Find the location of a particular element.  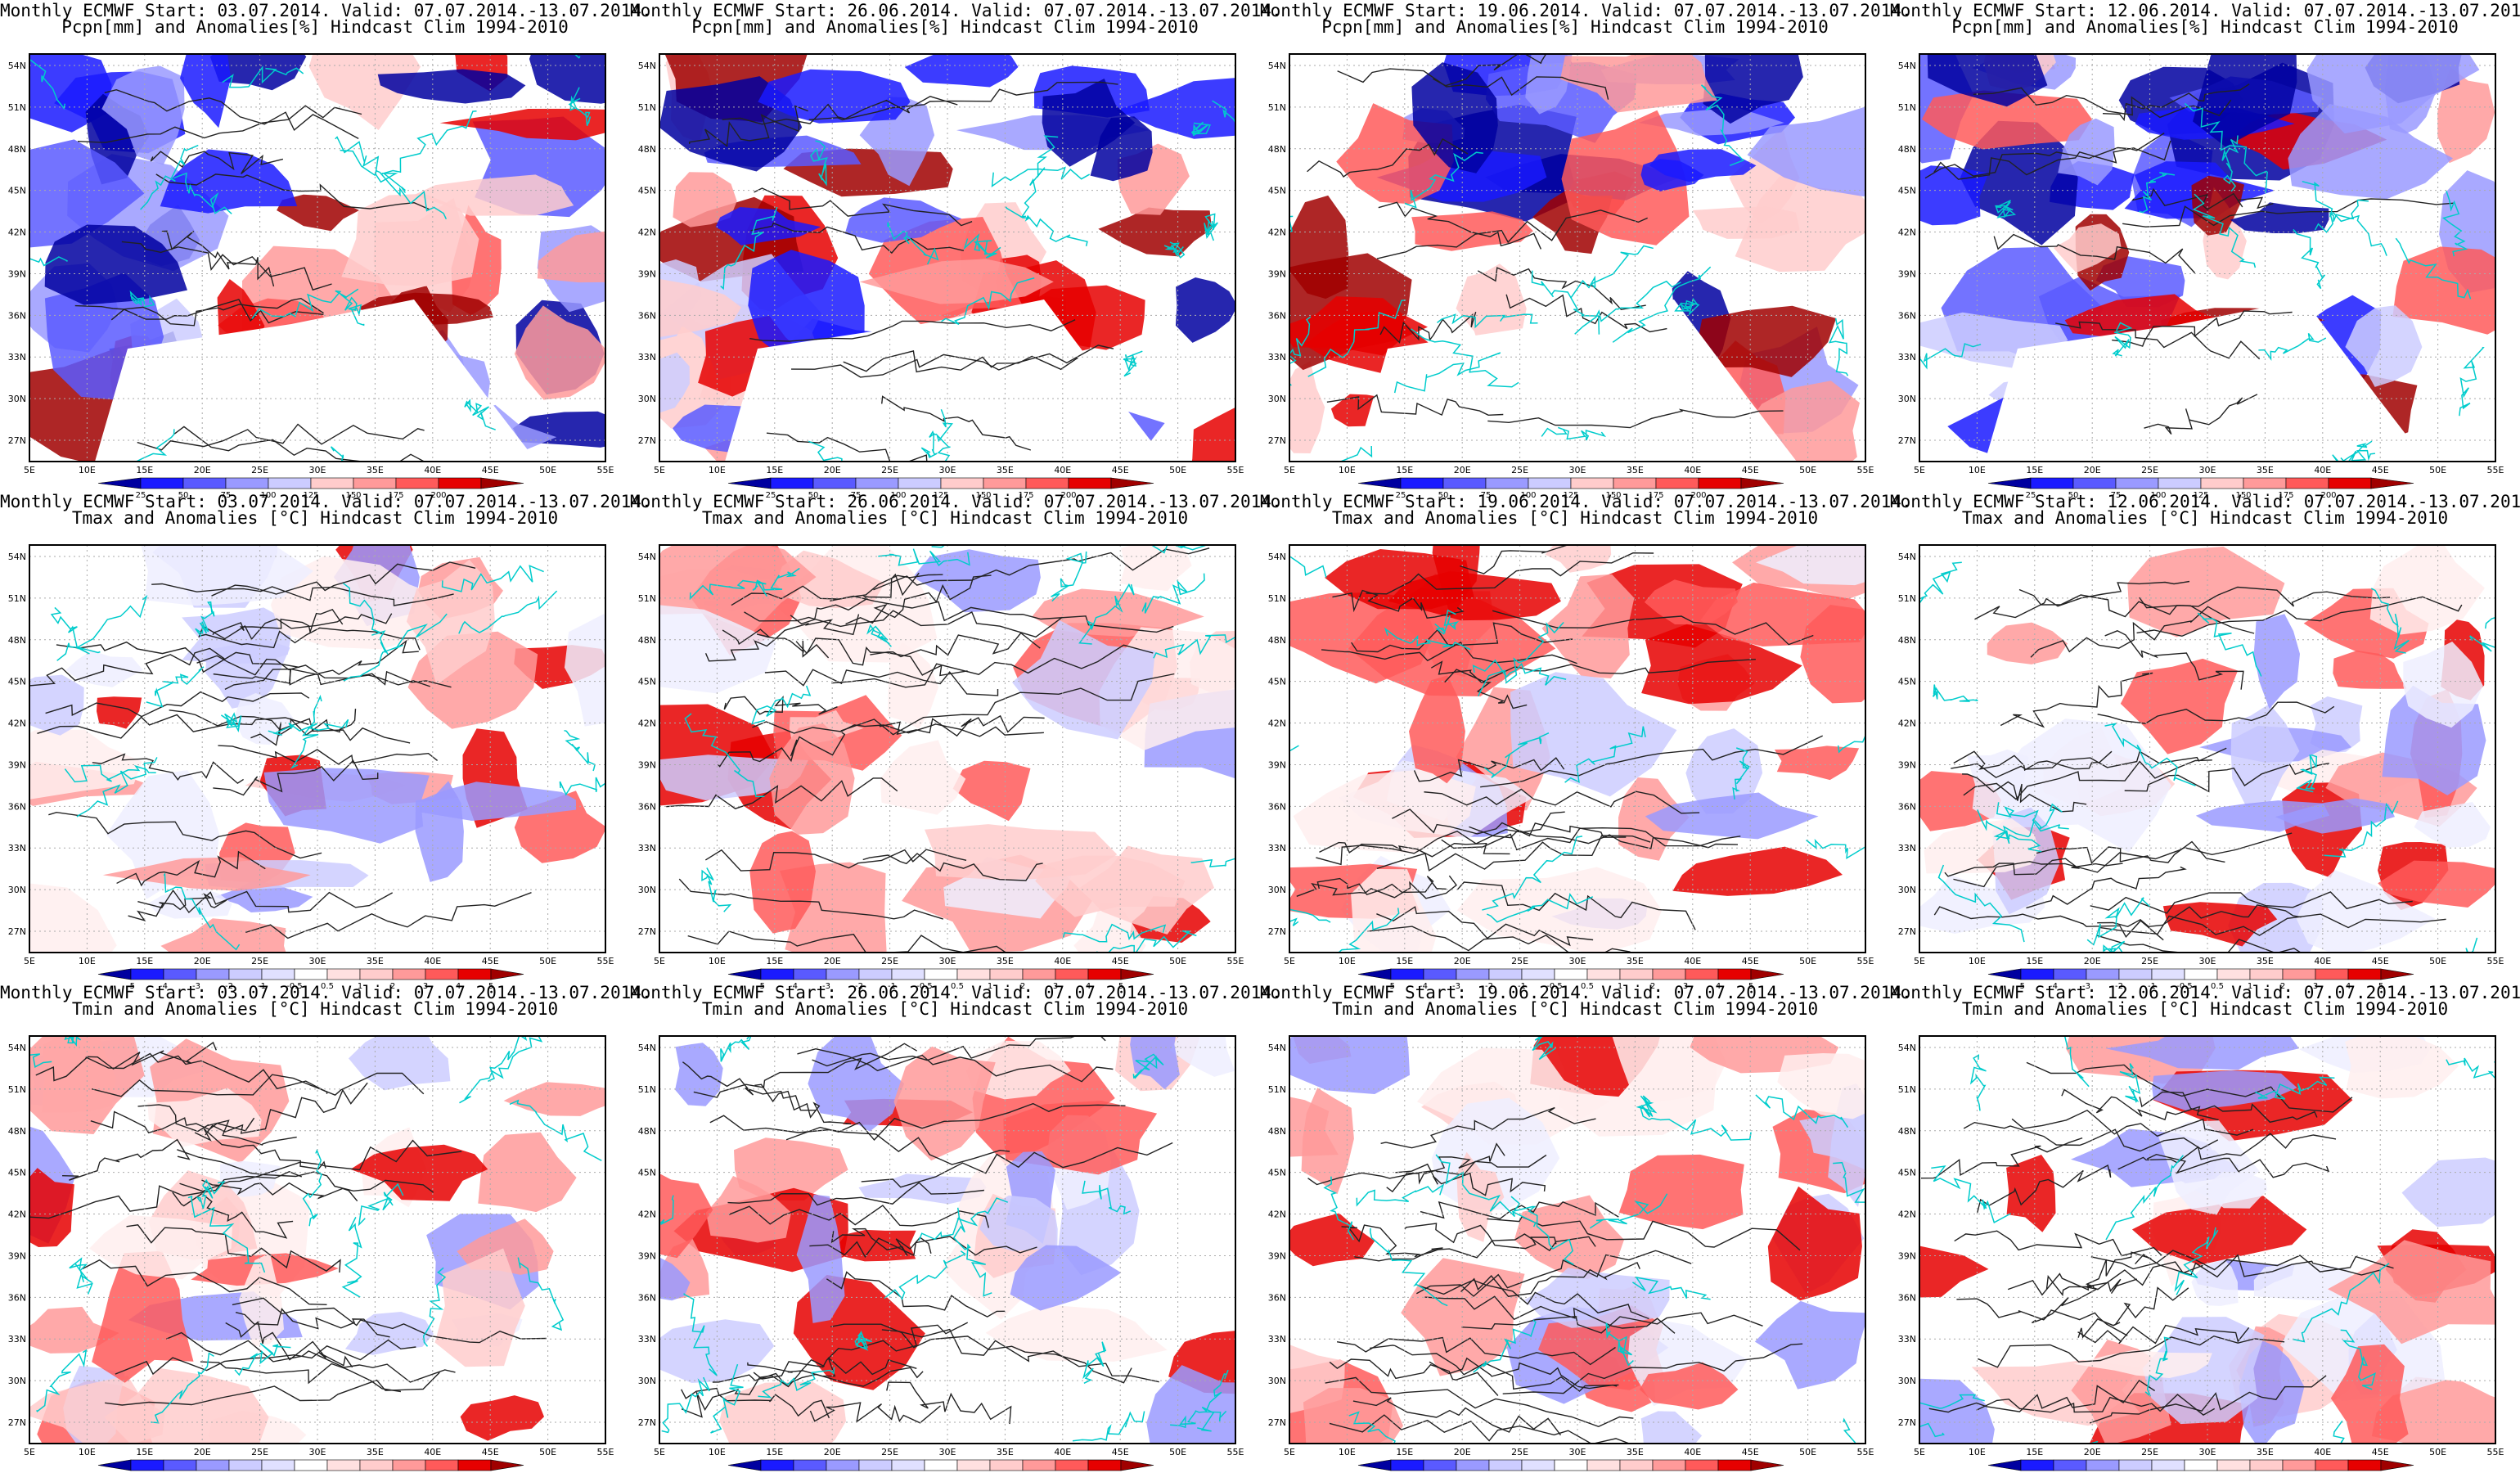

lon-tick-label: 45E is located at coordinates (2381, 470).